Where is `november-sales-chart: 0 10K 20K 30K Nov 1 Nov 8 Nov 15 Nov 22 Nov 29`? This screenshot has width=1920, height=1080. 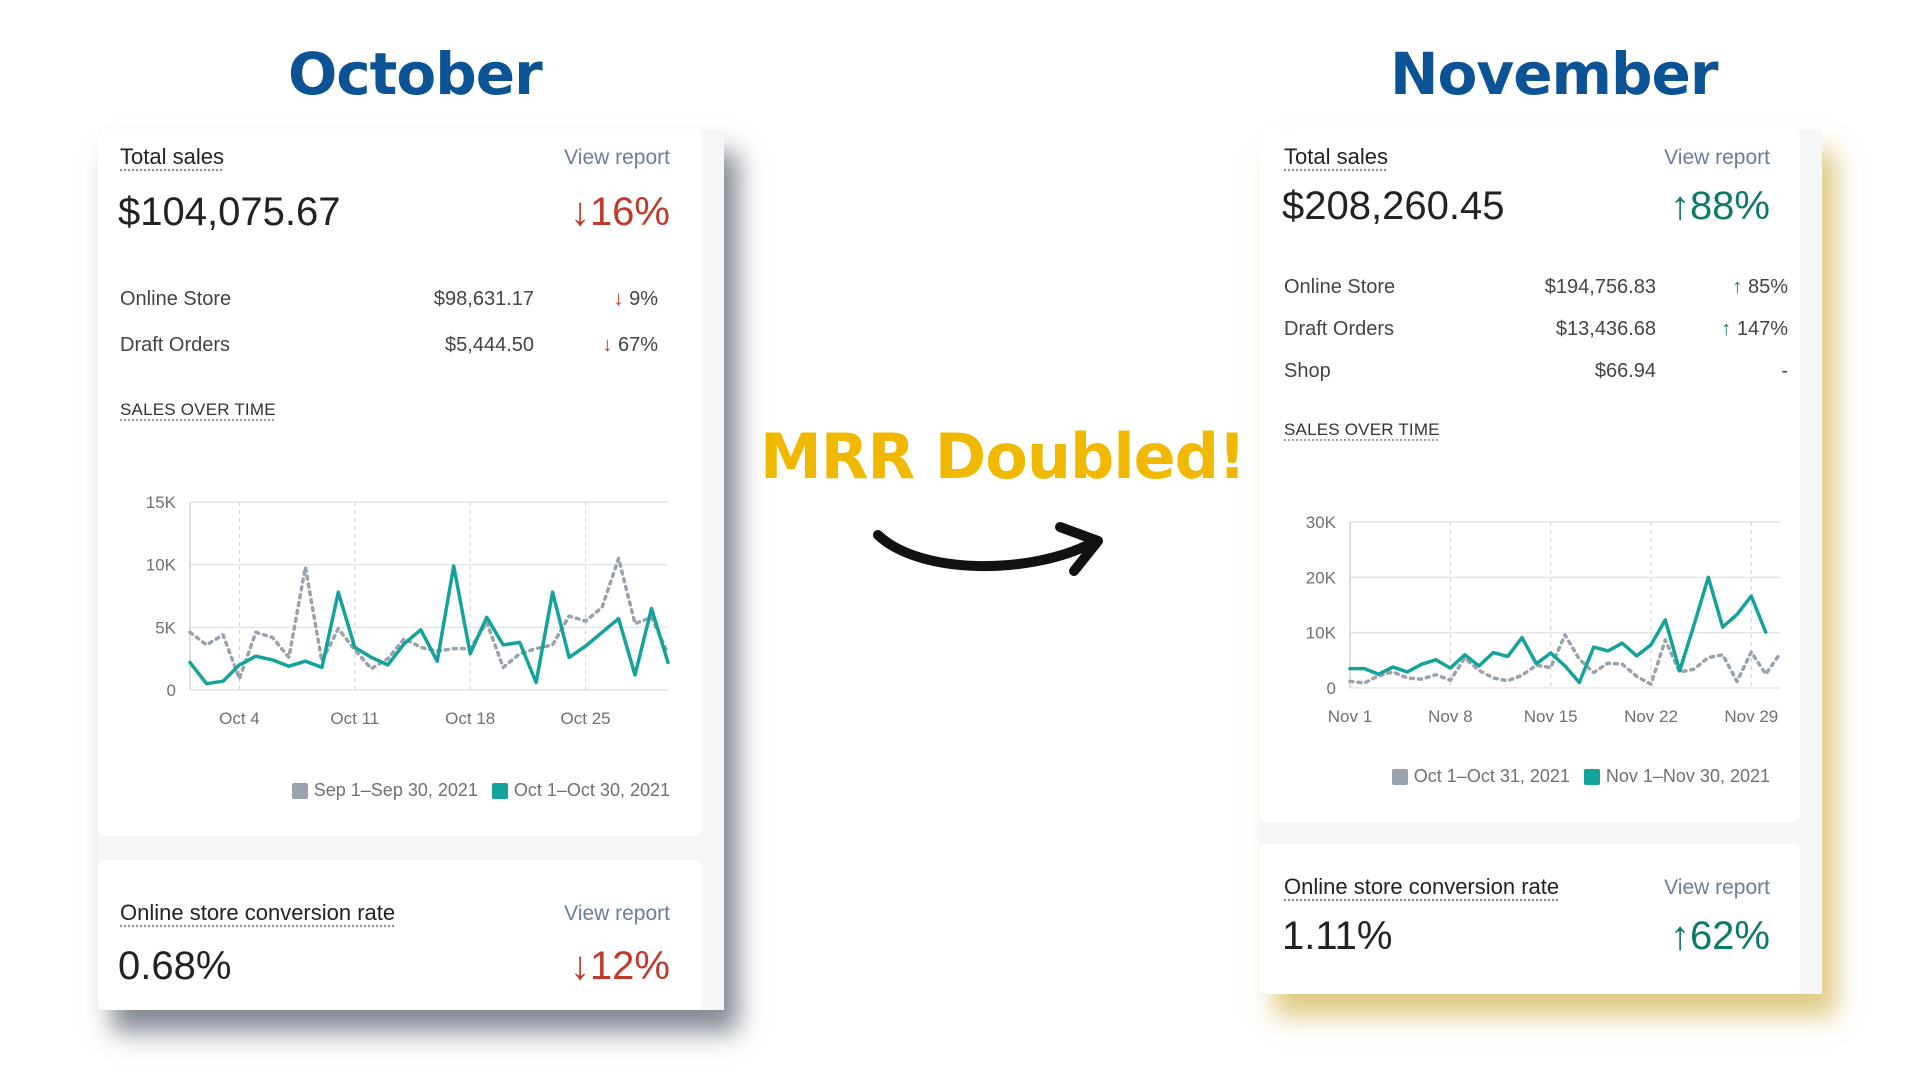
november-sales-chart: 0 10K 20K 30K Nov 1 Nov 8 Nov 15 Nov 22 Nov 29 is located at coordinates (1544, 619).